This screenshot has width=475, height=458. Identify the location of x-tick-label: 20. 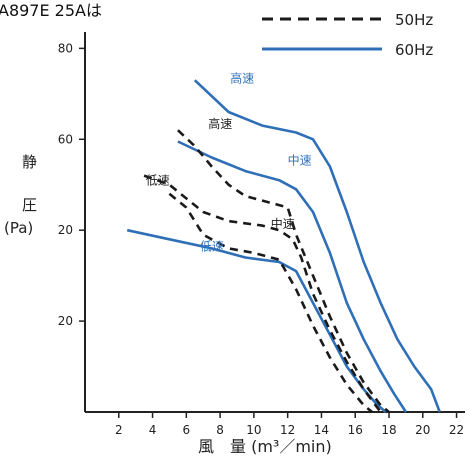
(422, 430).